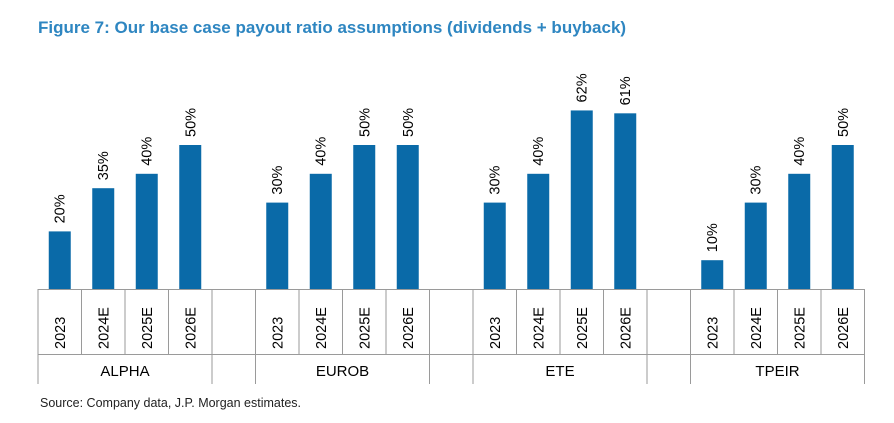 Image resolution: width=894 pixels, height=423 pixels. What do you see at coordinates (364, 217) in the screenshot?
I see `bar-eurob-2025e` at bounding box center [364, 217].